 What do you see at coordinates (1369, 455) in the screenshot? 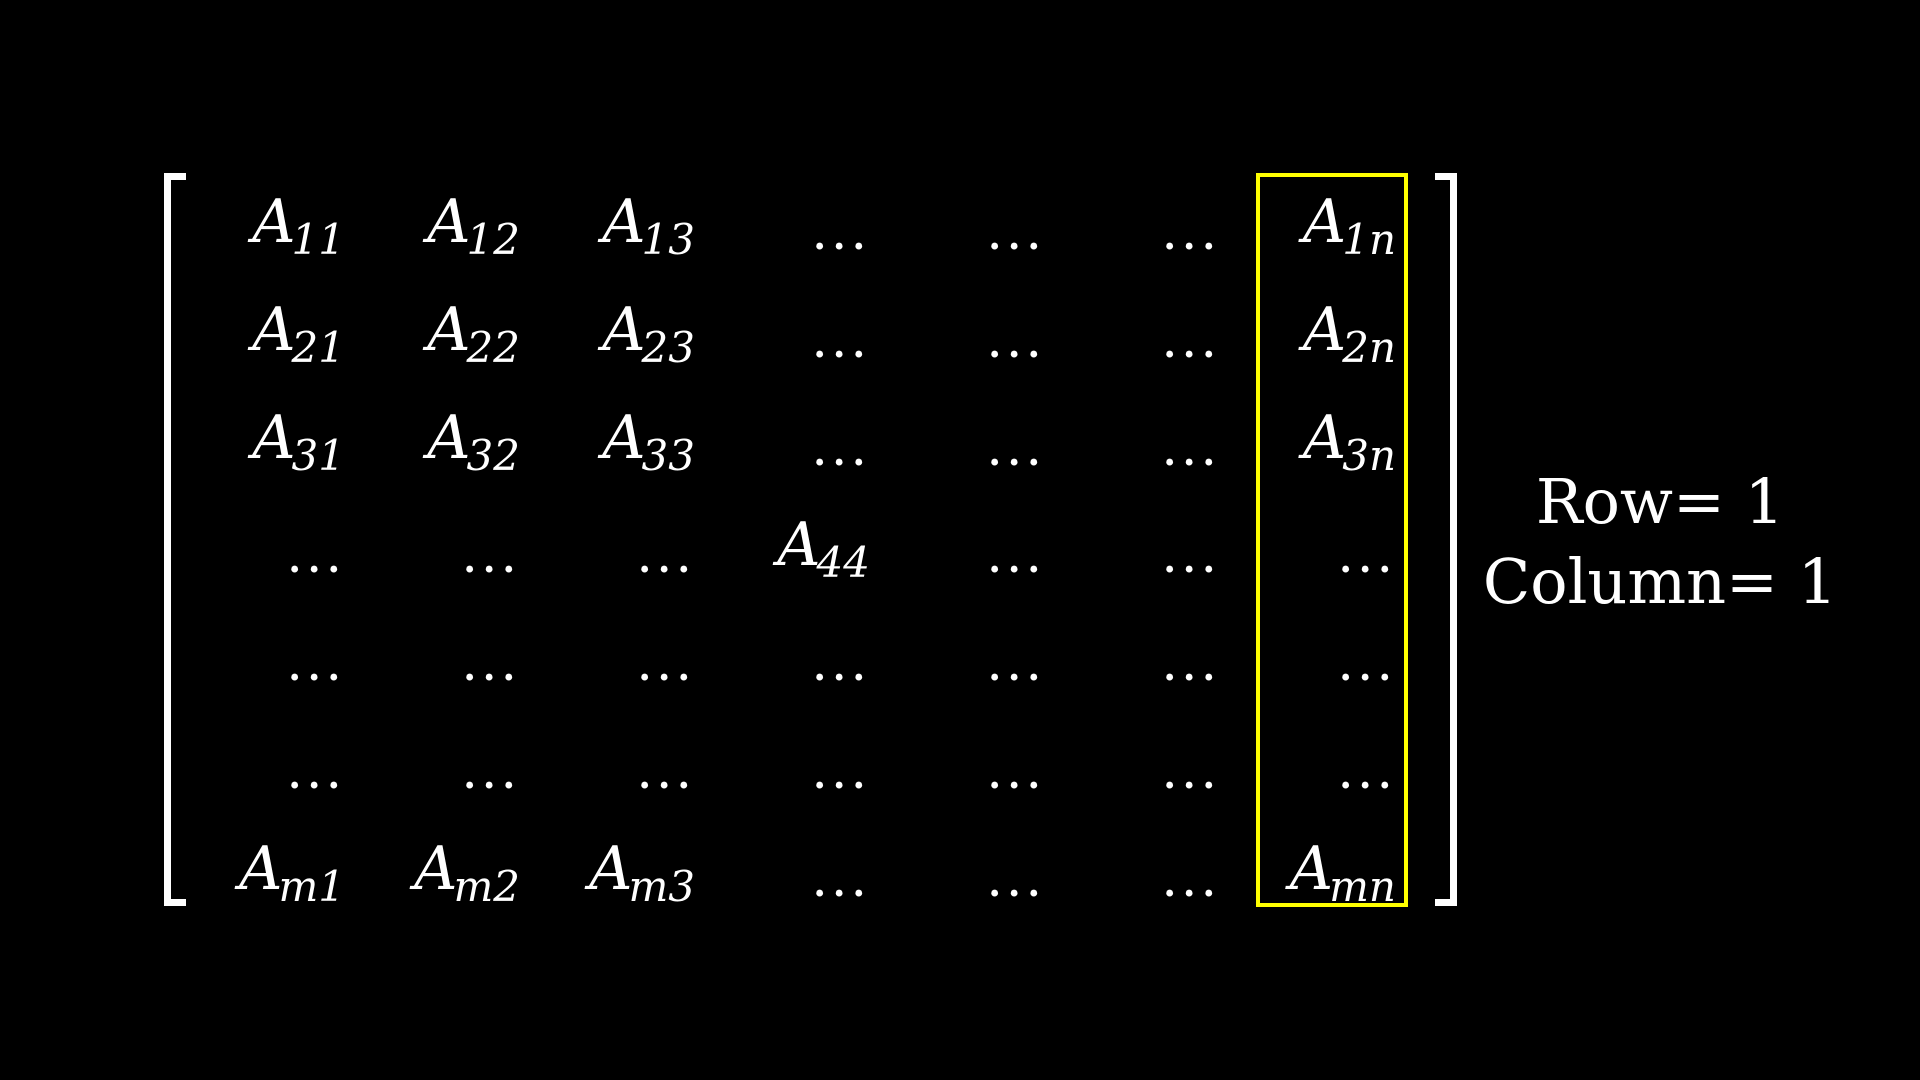
I see `entry-subscript: 3n` at bounding box center [1369, 455].